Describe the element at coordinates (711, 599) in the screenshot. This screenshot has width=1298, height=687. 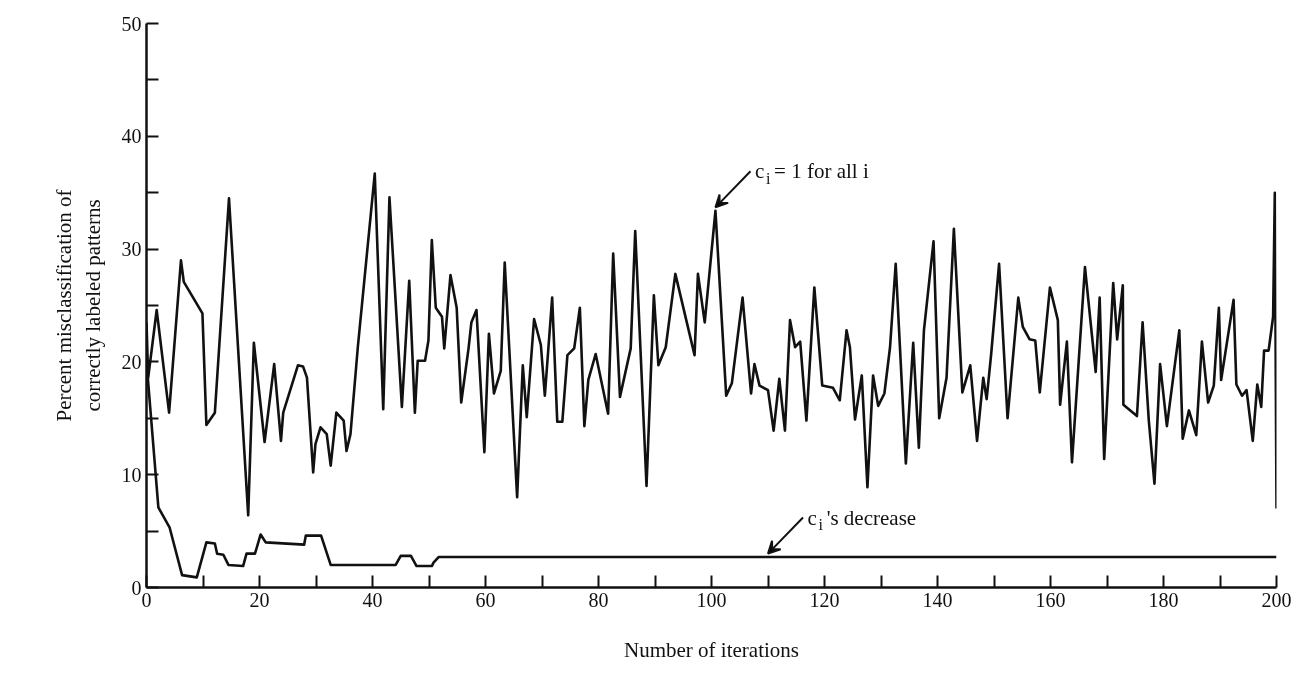
I see `x-tick-label: 100` at that location.